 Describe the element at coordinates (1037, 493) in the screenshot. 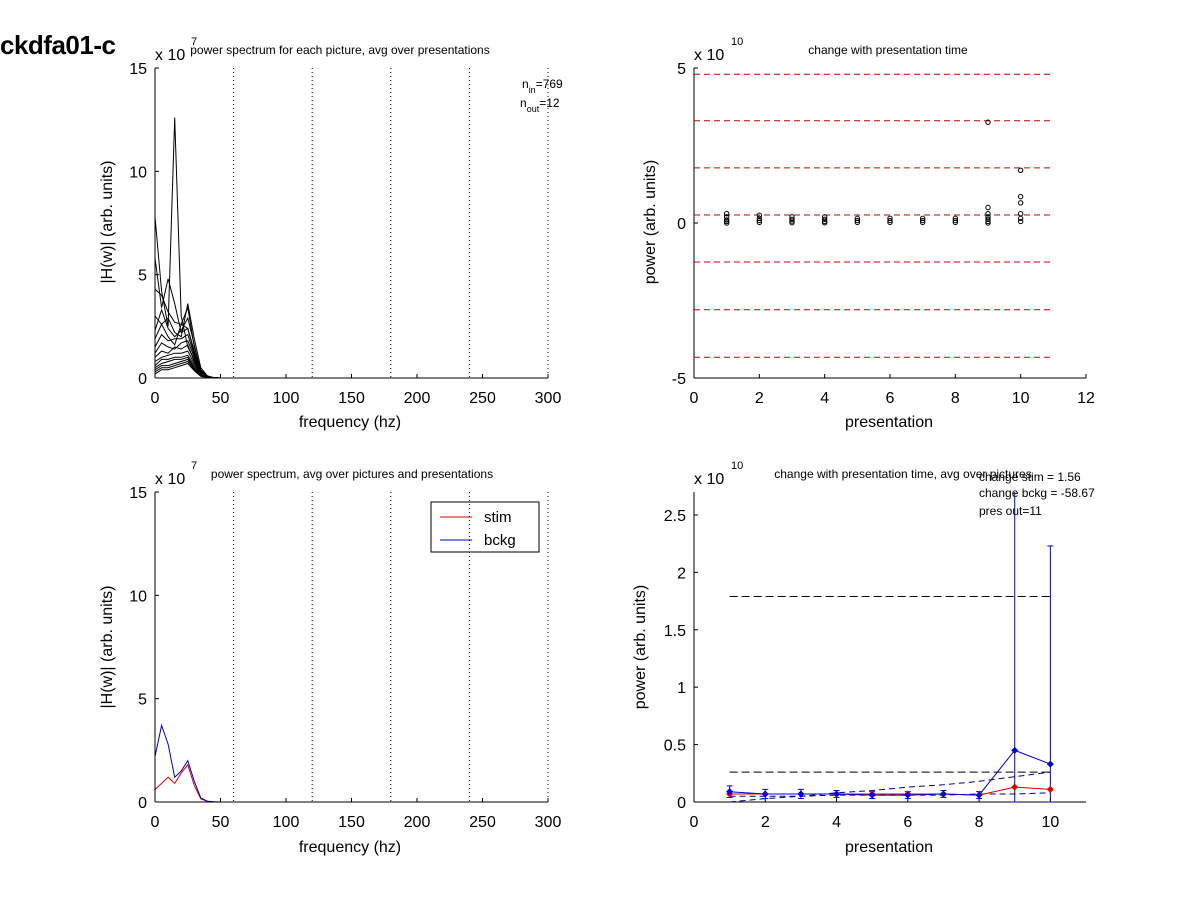

I see `annotation-change-bckg: change bckg = -58.67` at that location.